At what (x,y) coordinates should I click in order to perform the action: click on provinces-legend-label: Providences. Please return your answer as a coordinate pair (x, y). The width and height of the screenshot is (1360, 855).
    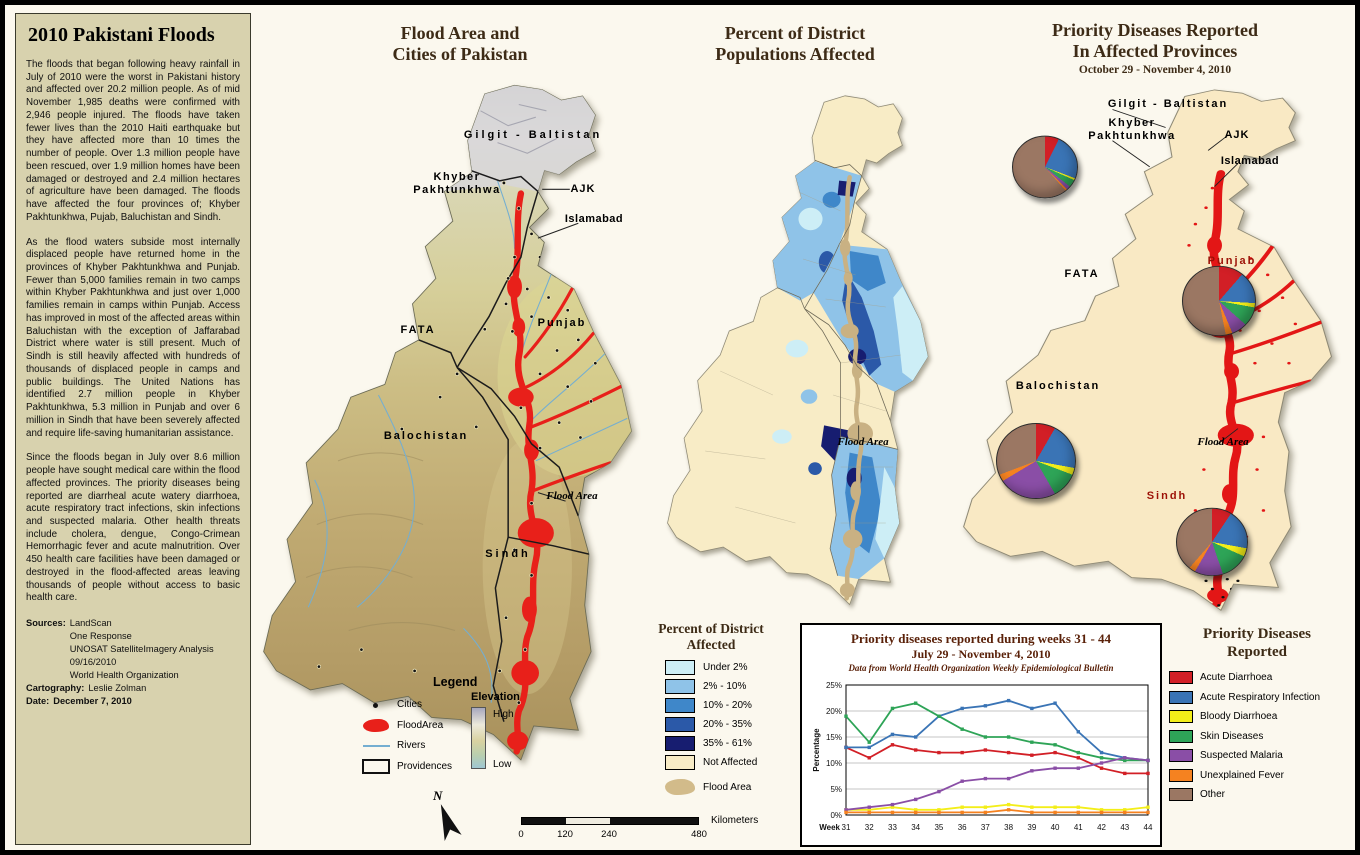
    Looking at the image, I should click on (425, 766).